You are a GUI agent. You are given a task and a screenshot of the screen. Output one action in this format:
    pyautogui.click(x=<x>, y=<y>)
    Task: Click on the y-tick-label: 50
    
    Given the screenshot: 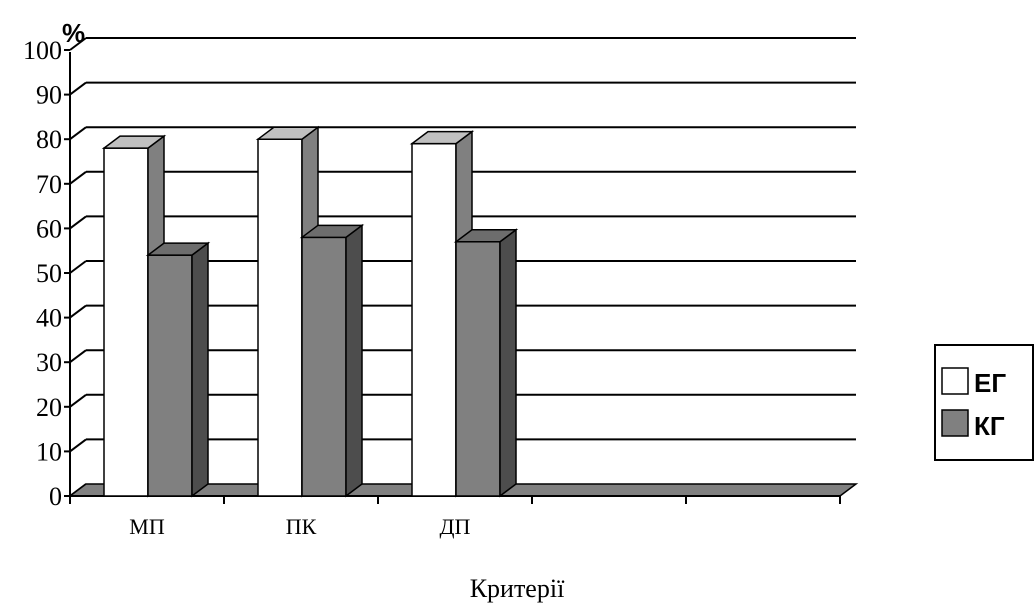 What is the action you would take?
    pyautogui.click(x=49, y=273)
    